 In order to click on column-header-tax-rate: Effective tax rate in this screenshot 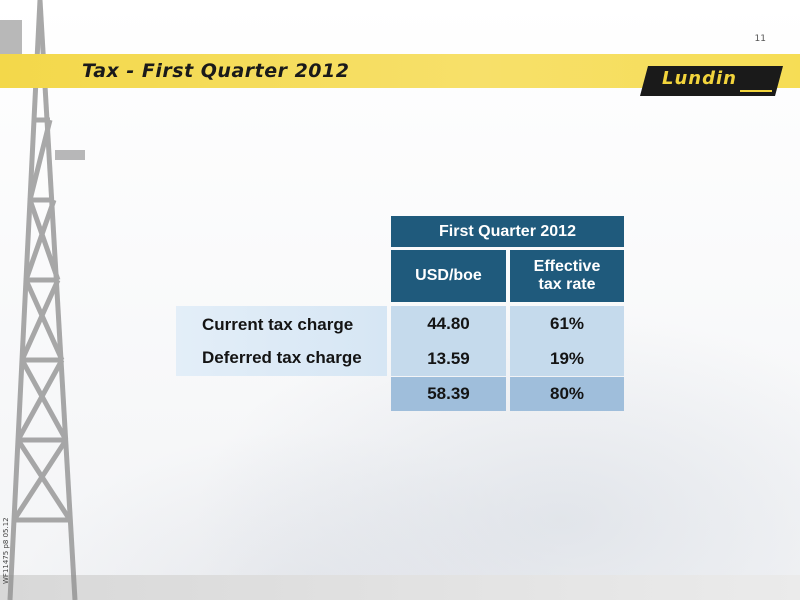, I will do `click(567, 276)`.